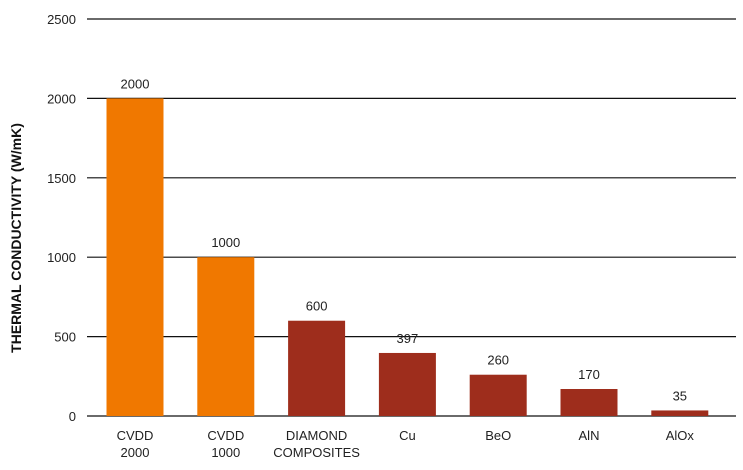 The image size is (743, 470). What do you see at coordinates (680, 395) in the screenshot?
I see `data-label: 35` at bounding box center [680, 395].